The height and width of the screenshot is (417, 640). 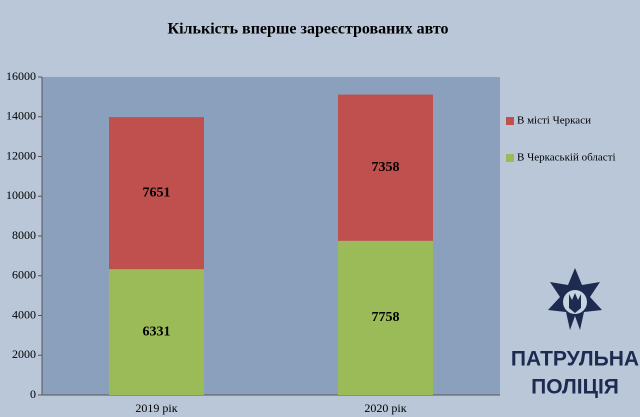 What do you see at coordinates (24, 275) in the screenshot?
I see `y-tick-label: 6000` at bounding box center [24, 275].